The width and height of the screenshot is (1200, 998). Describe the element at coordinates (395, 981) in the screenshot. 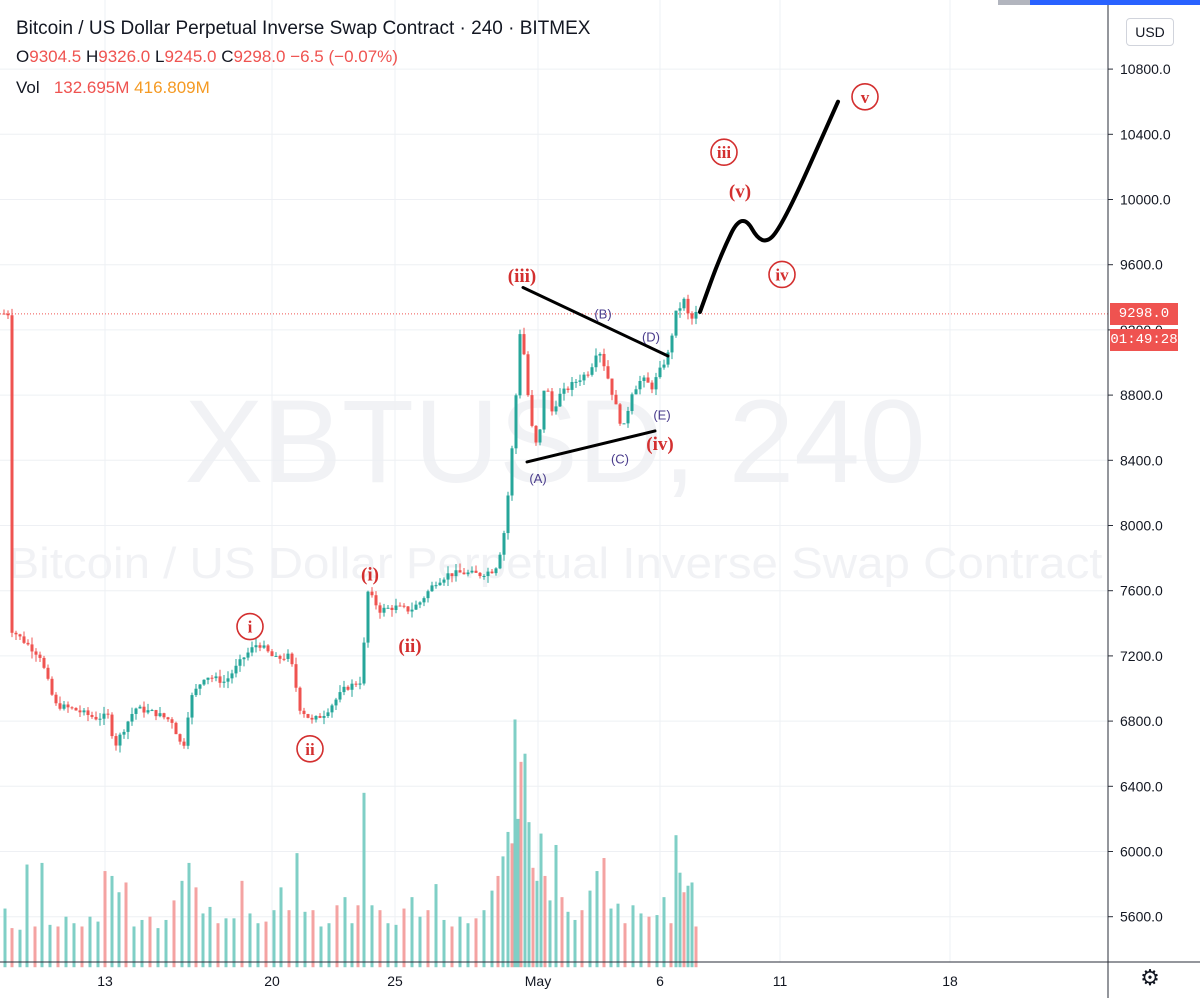

I see `x-tick-label: 25` at that location.